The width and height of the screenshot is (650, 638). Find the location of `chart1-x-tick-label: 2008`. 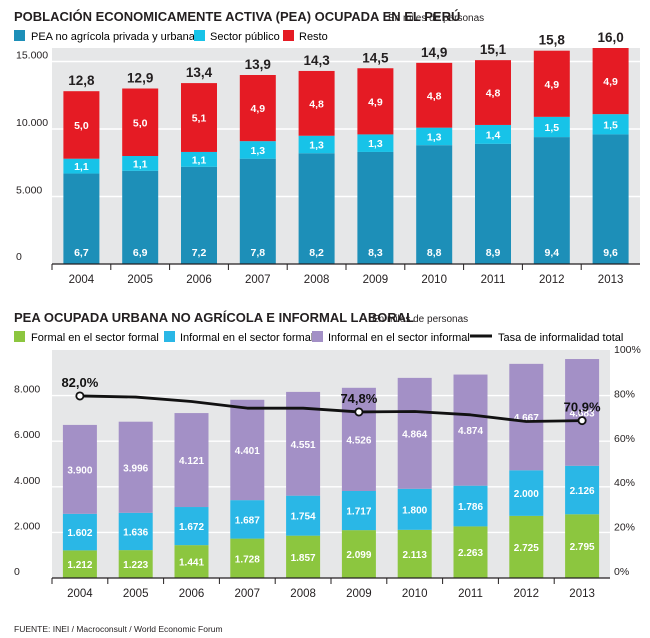

chart1-x-tick-label: 2008 is located at coordinates (317, 280).